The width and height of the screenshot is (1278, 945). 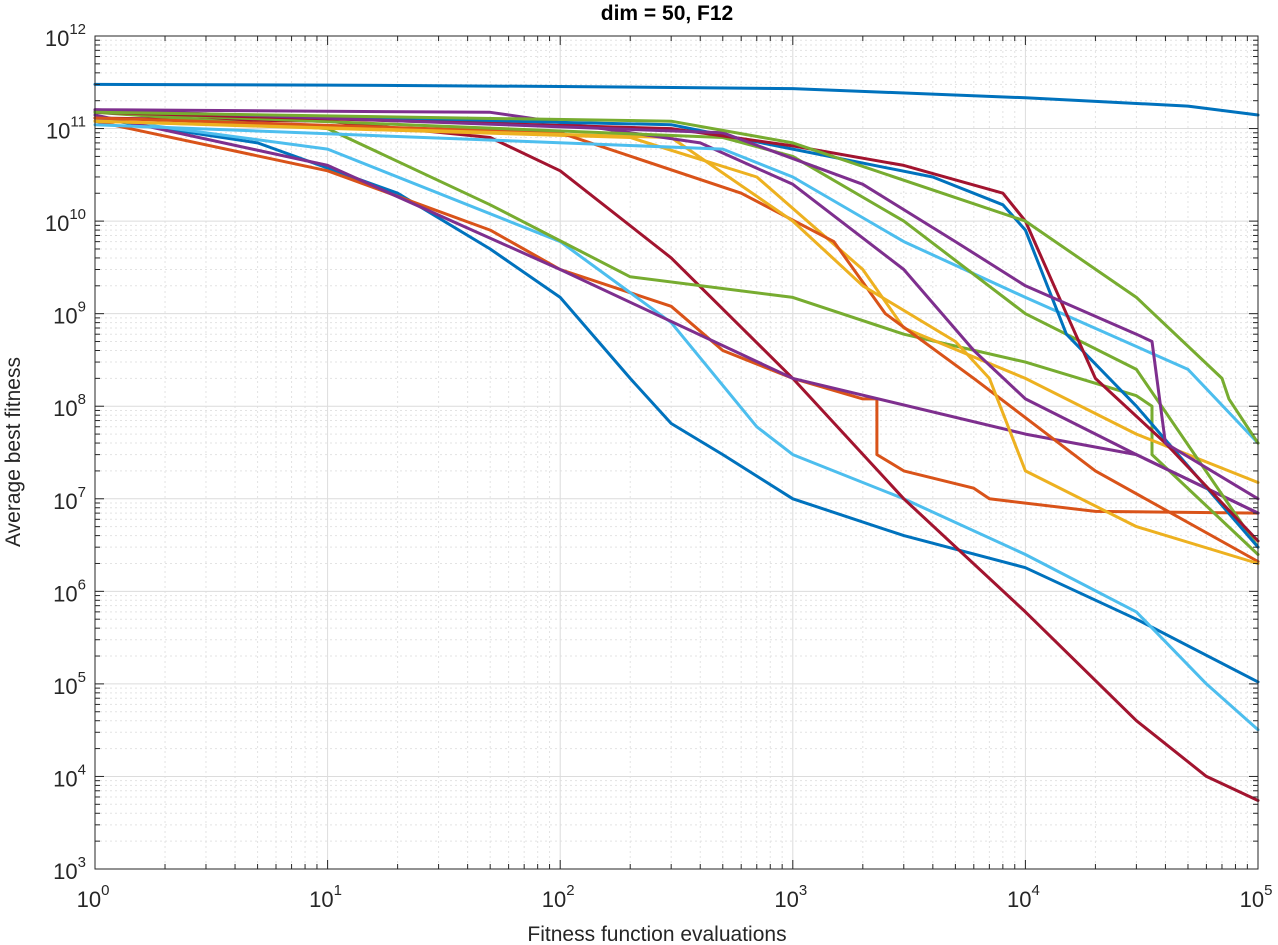 What do you see at coordinates (77, 214) in the screenshot?
I see `y-tick-exponent: 10` at bounding box center [77, 214].